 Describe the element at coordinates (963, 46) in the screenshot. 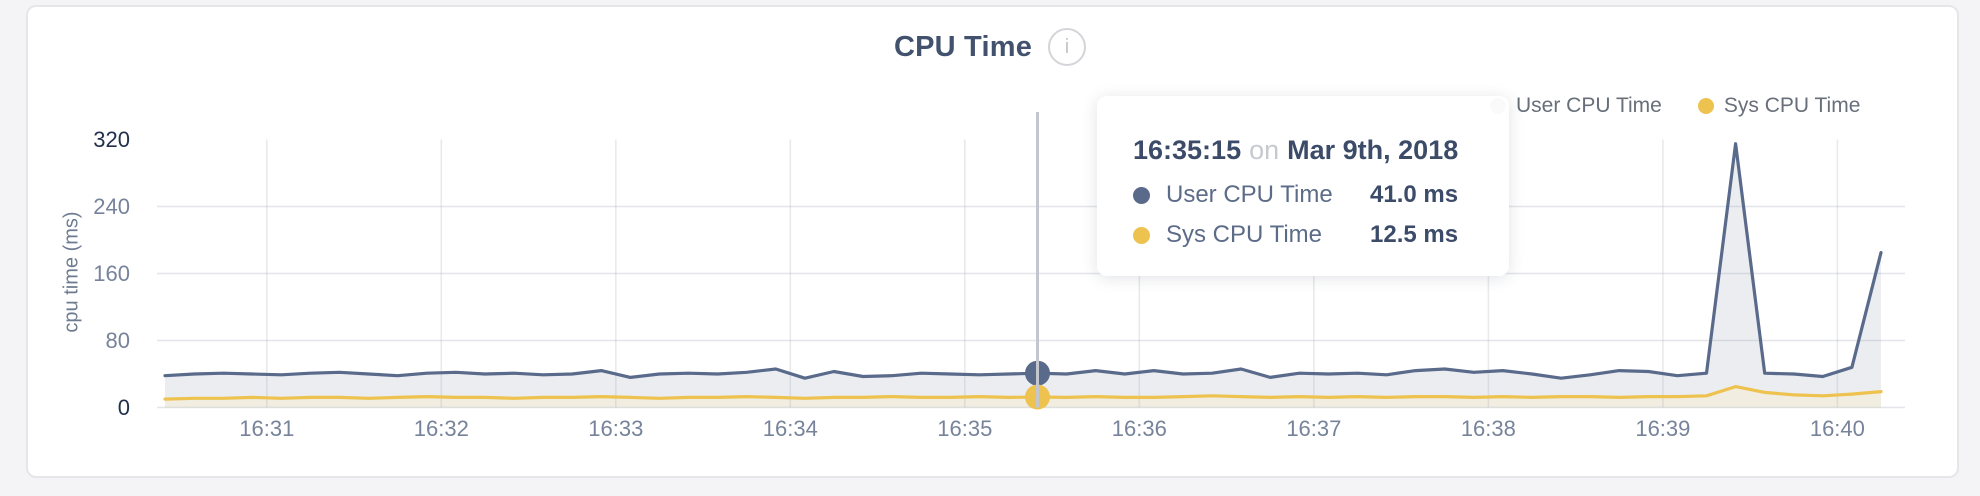

I see `chart-title: CPU Time` at that location.